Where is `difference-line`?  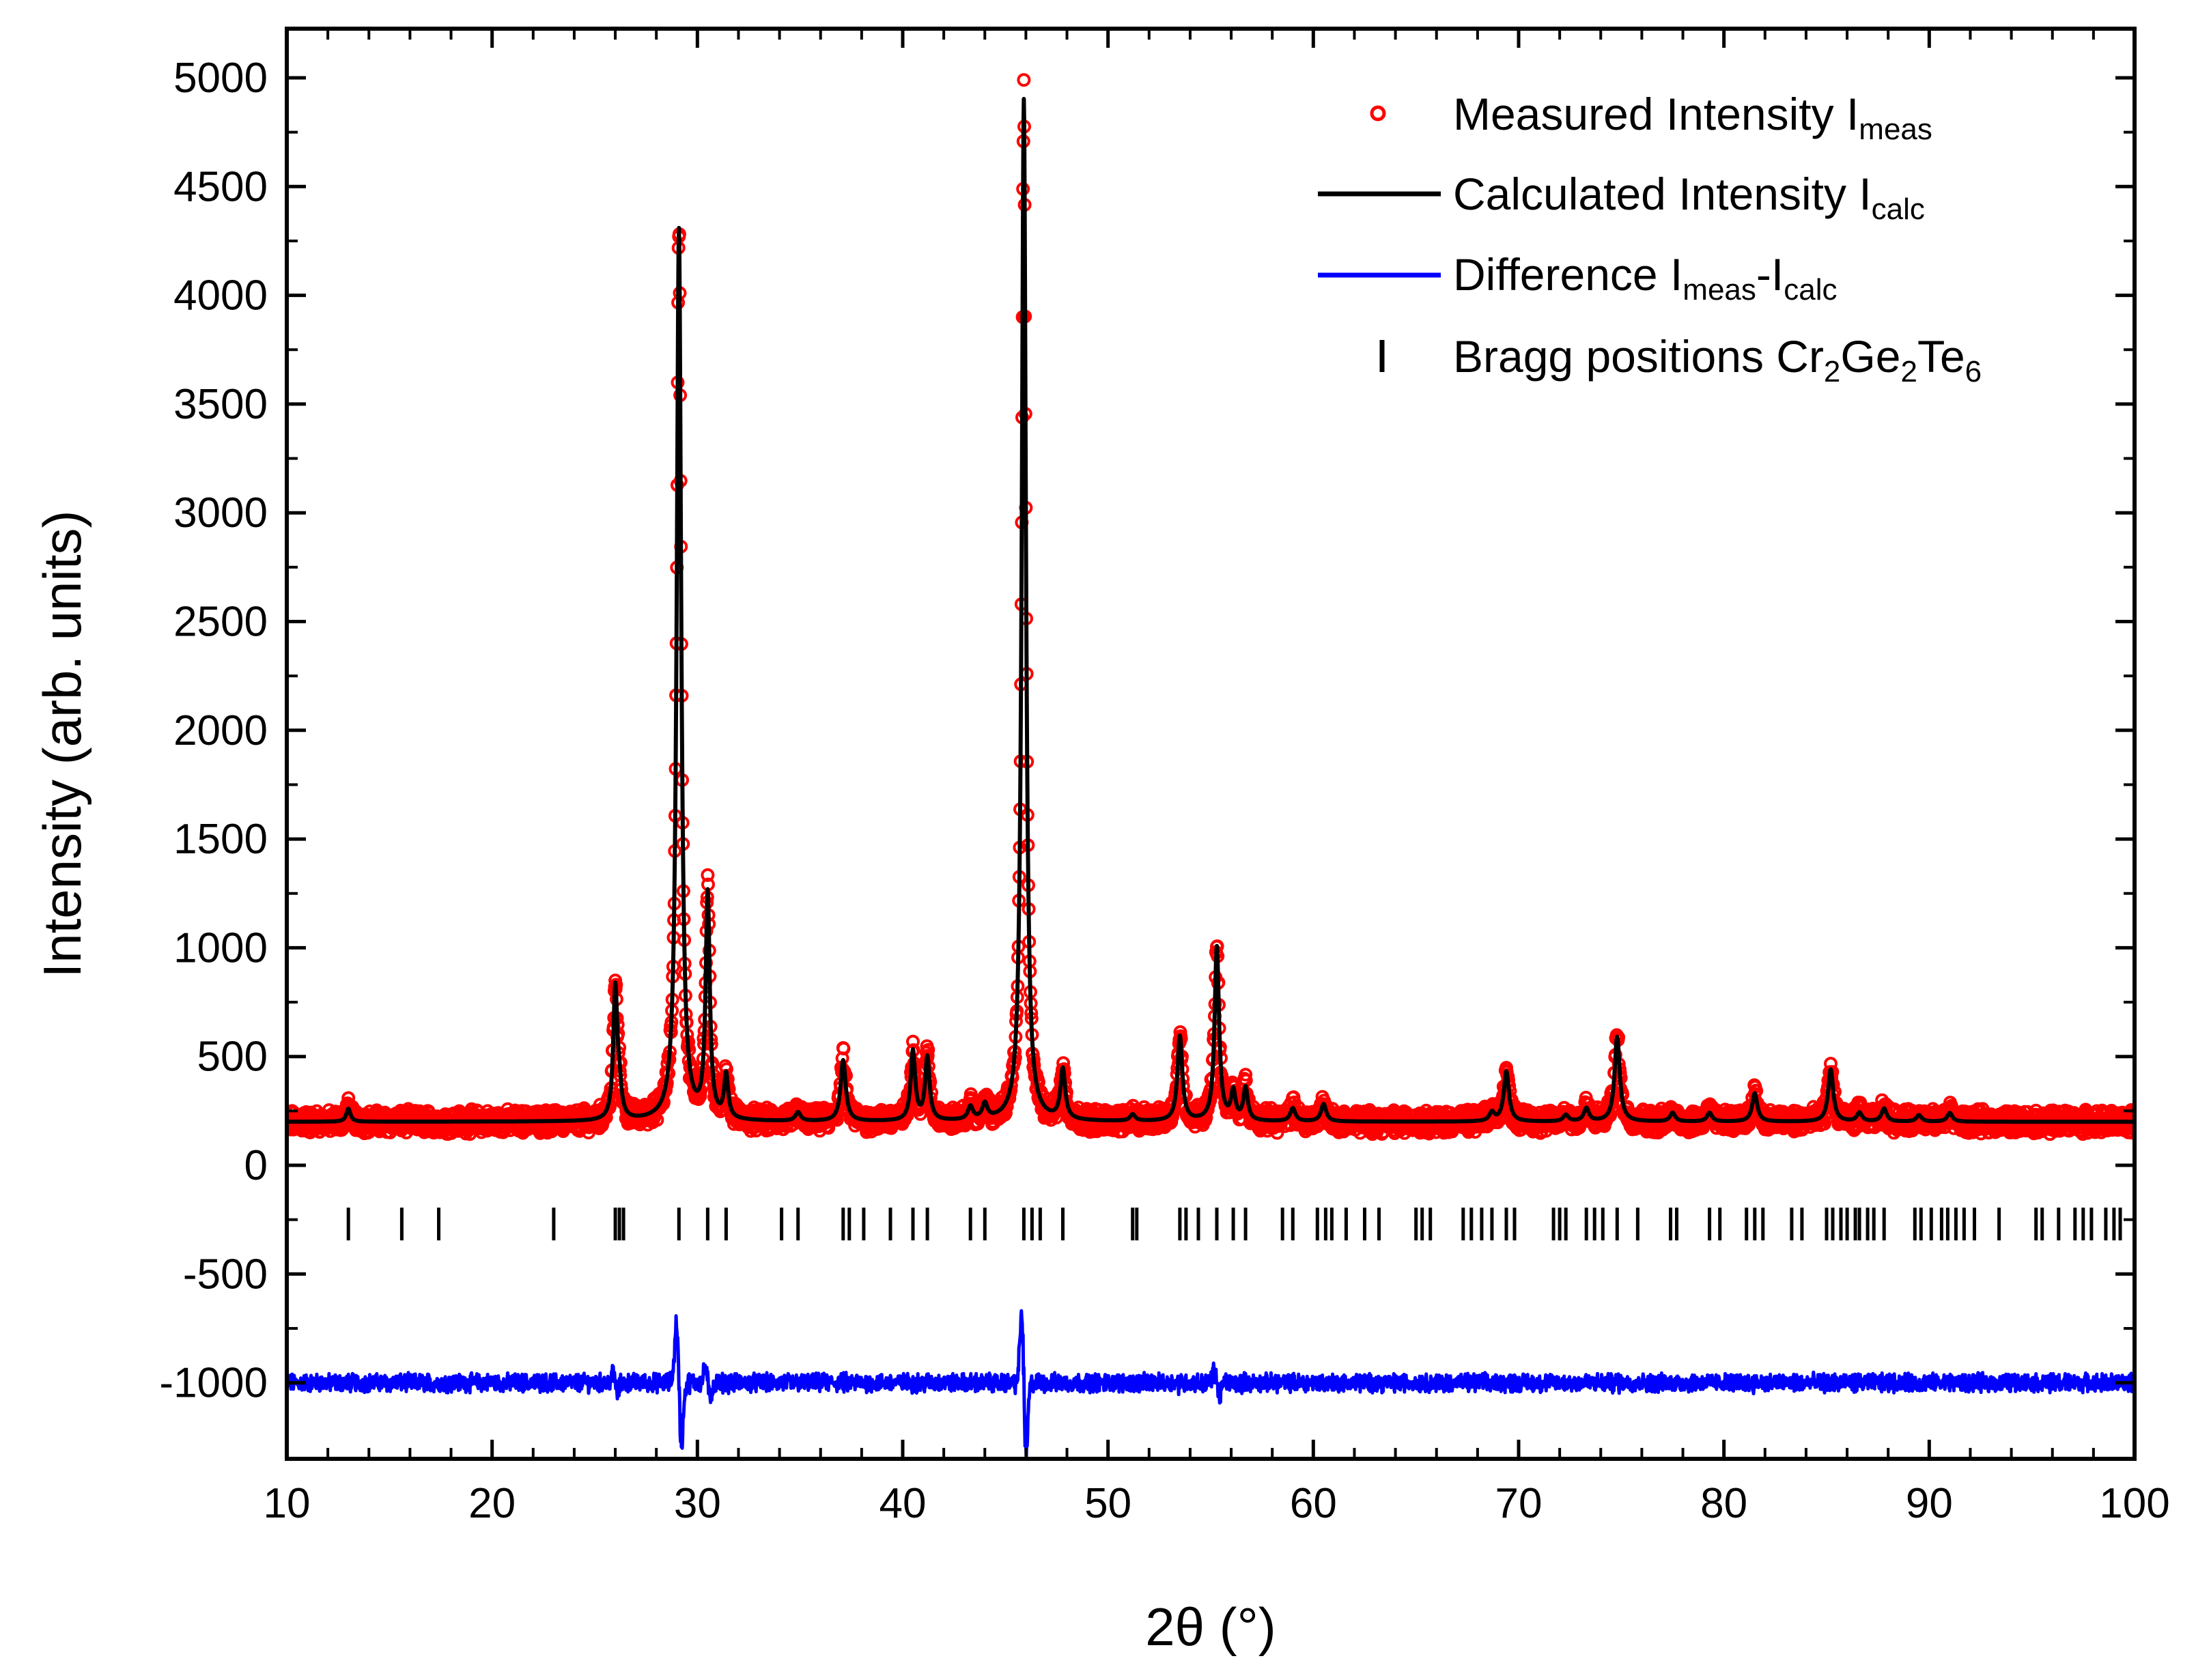
difference-line is located at coordinates (1211, 1384).